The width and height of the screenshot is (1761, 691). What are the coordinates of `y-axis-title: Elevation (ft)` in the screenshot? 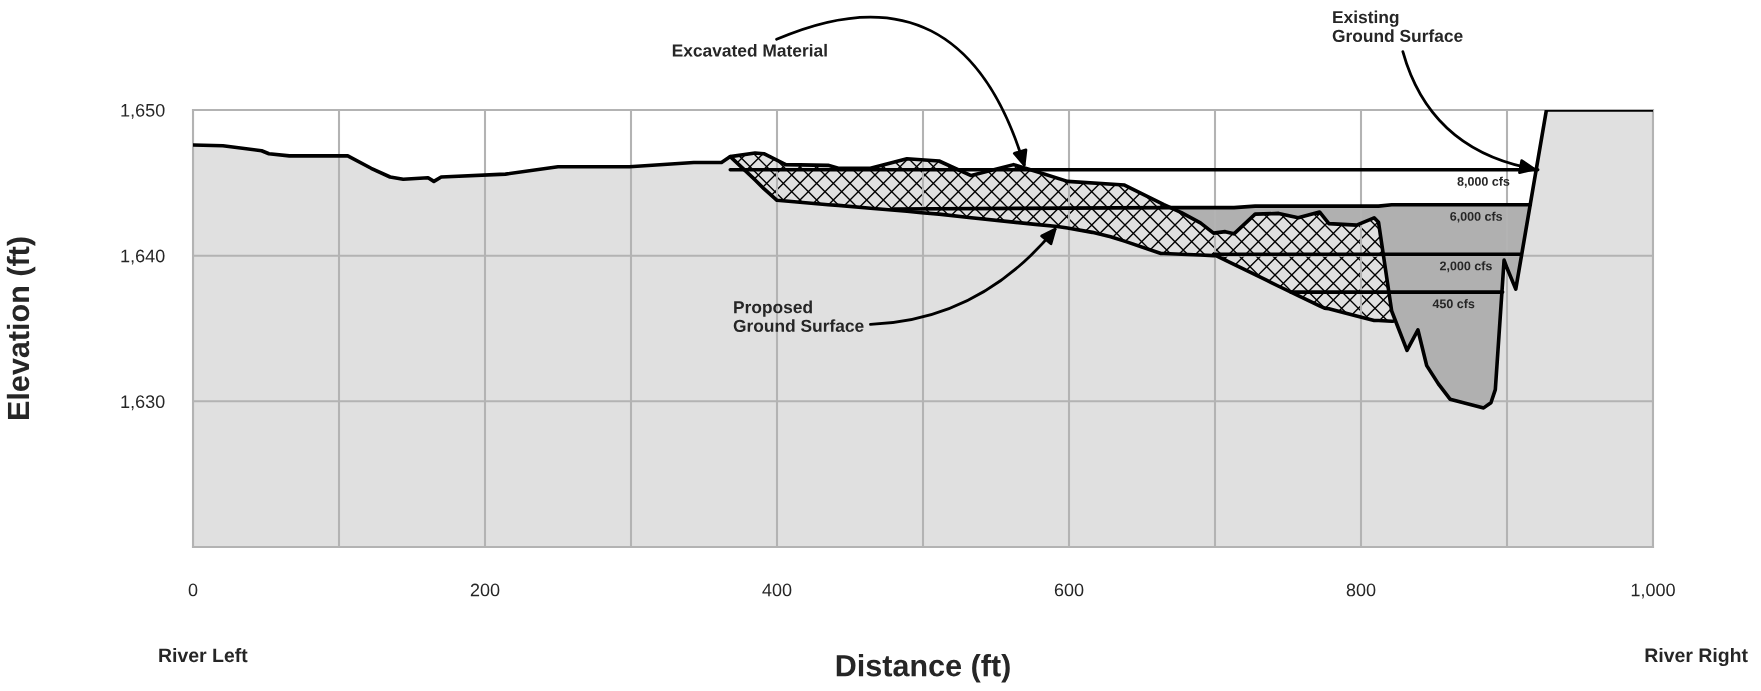 It's located at (21, 328).